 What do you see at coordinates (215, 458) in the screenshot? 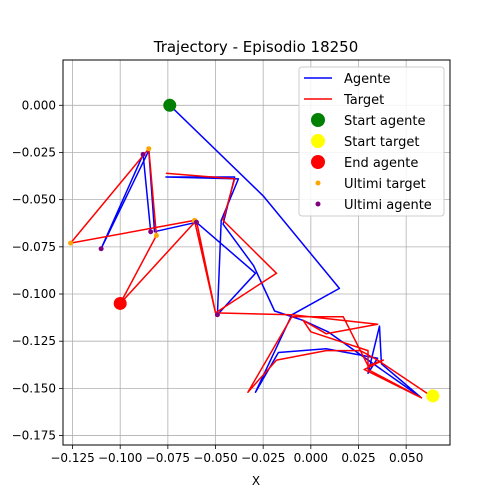
I see `x-tick-label: −0.050` at bounding box center [215, 458].